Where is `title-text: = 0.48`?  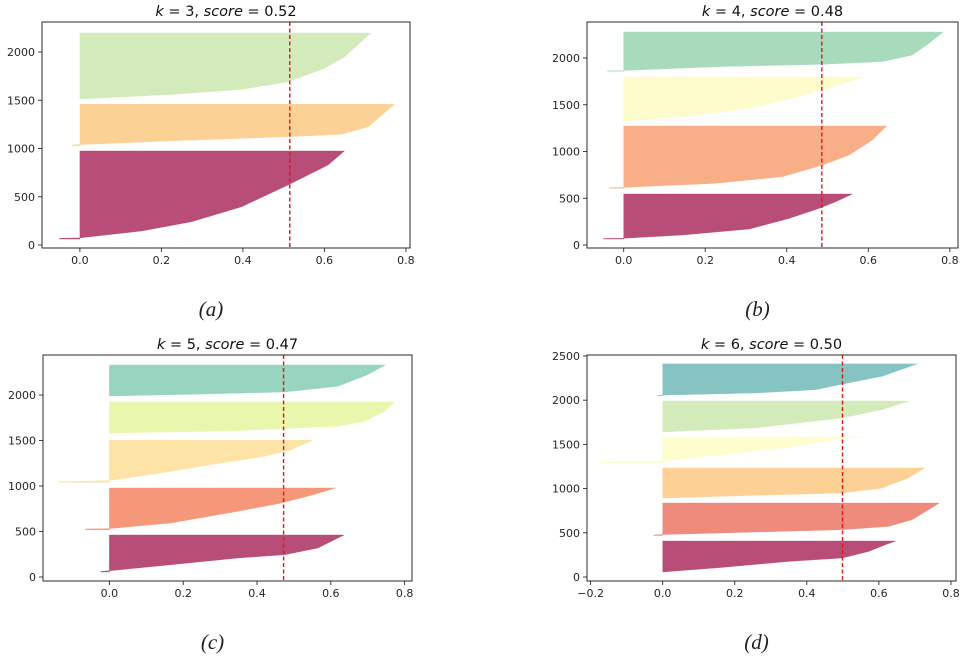 title-text: = 0.48 is located at coordinates (816, 12).